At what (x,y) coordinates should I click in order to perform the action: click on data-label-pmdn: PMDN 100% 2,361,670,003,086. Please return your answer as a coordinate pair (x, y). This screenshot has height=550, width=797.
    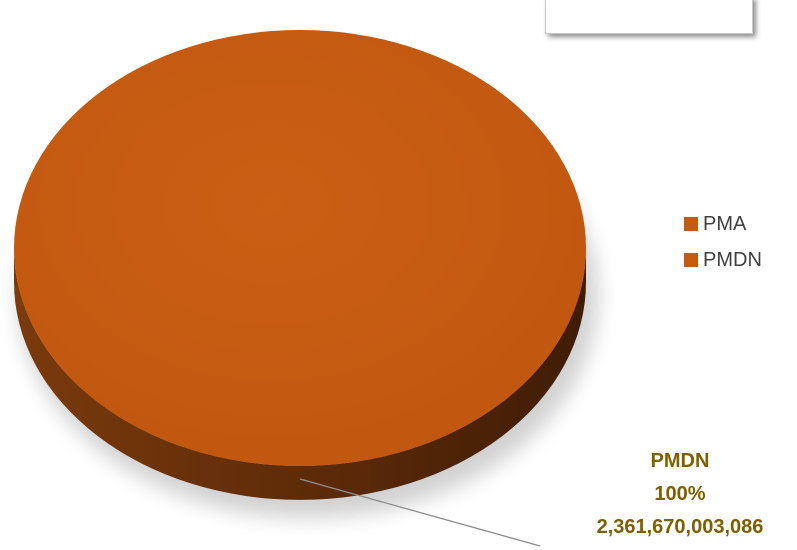
    Looking at the image, I should click on (678, 494).